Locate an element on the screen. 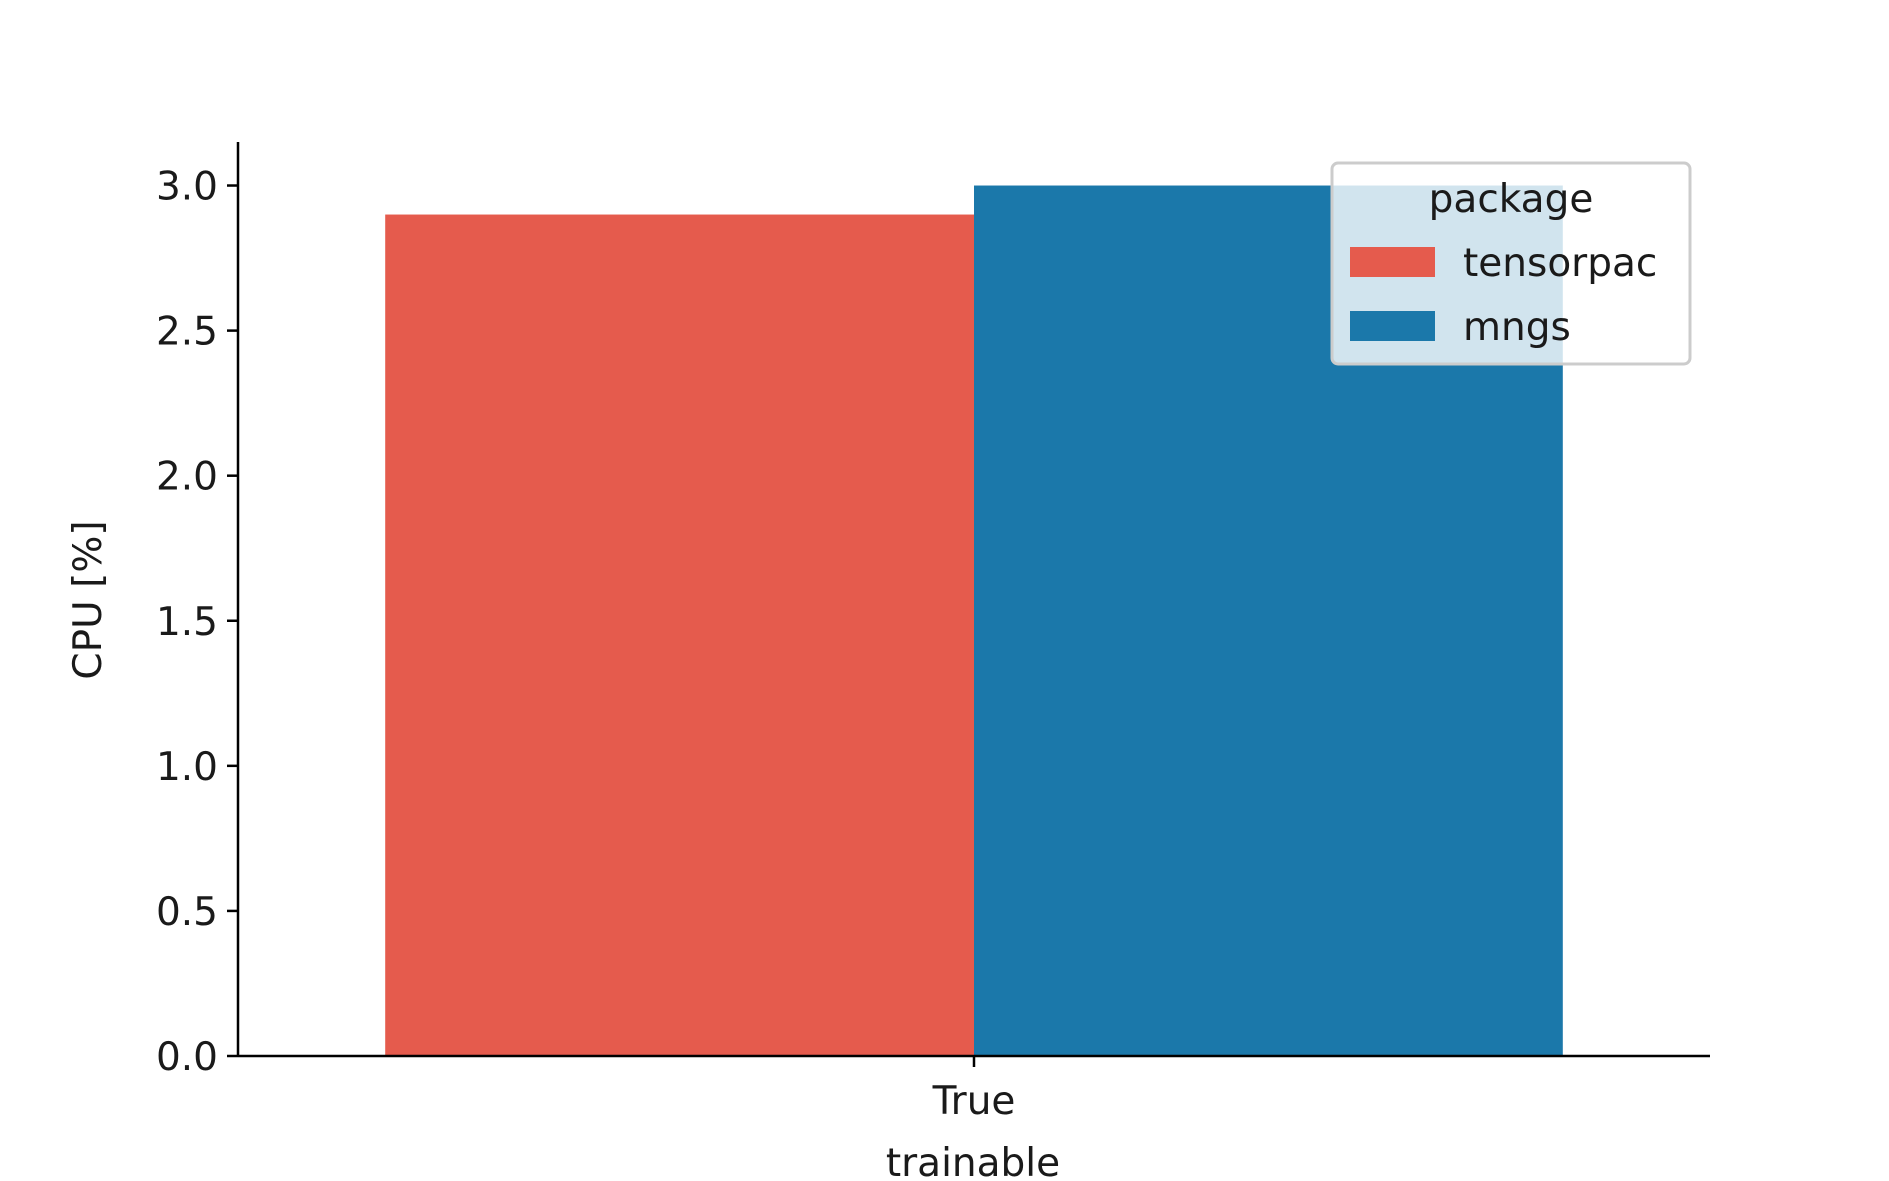  y-axis-label: CPU [%] is located at coordinates (88, 599).